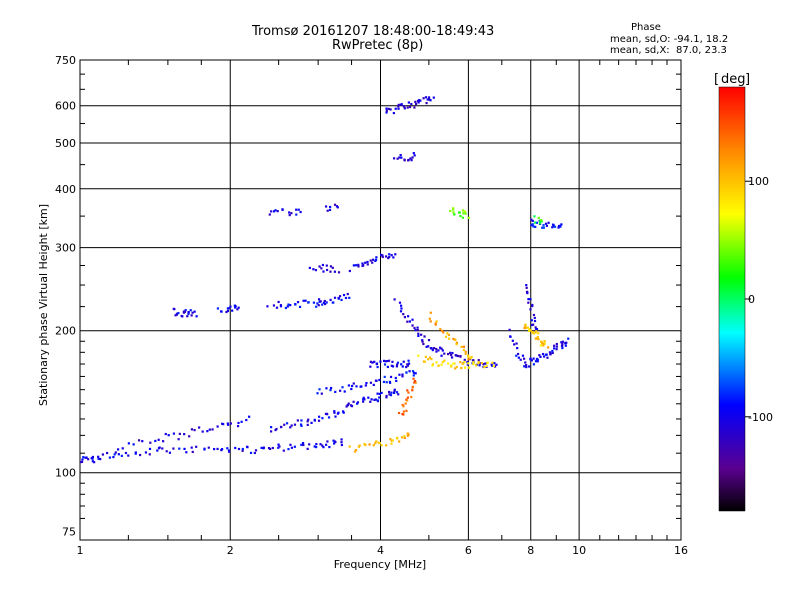  Describe the element at coordinates (65, 248) in the screenshot. I see `y-tick-label: 300` at that location.